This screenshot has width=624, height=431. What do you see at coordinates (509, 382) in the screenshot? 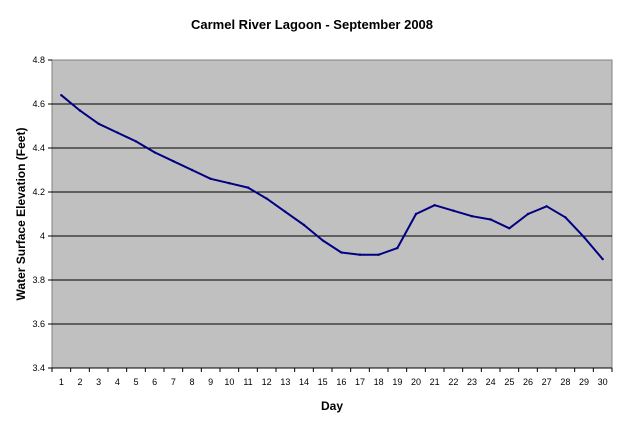
I see `x-tick-label: 25` at bounding box center [509, 382].